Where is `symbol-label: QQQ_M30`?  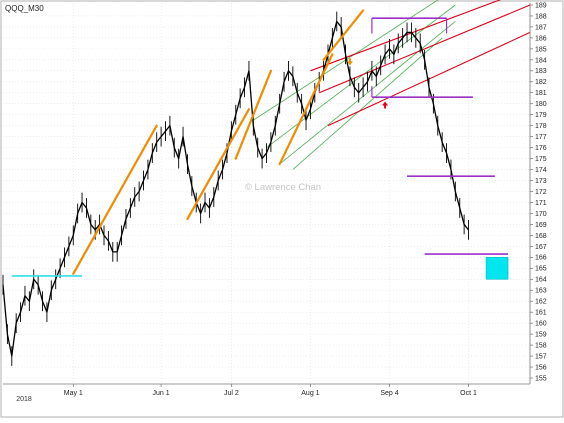 symbol-label: QQQ_M30 is located at coordinates (24, 8).